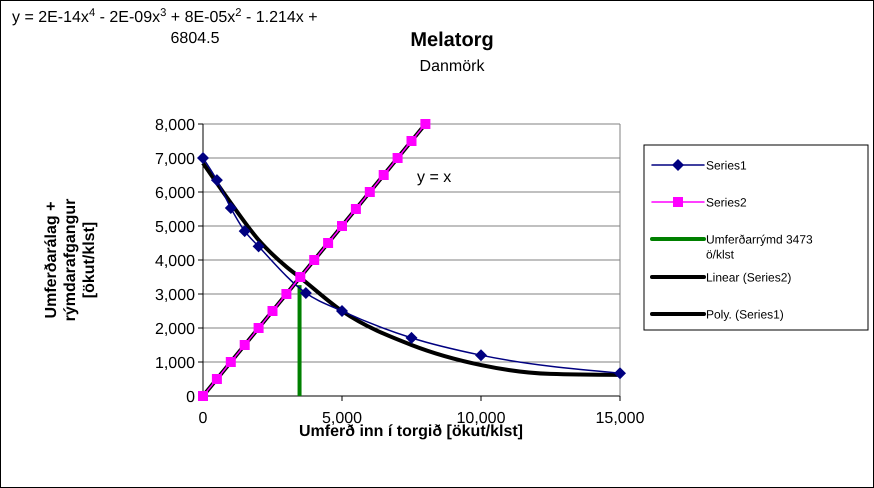 This screenshot has height=488, width=874. What do you see at coordinates (203, 418) in the screenshot?
I see `x-tick-label: 0` at bounding box center [203, 418].